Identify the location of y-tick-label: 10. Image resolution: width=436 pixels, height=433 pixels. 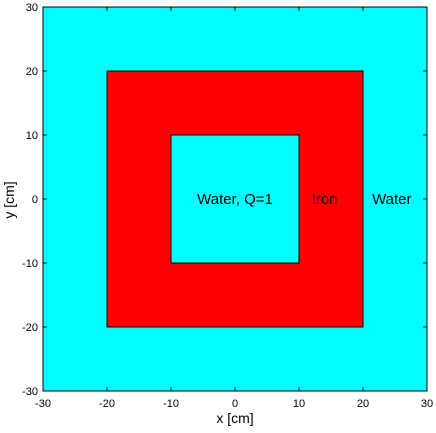
(32, 136).